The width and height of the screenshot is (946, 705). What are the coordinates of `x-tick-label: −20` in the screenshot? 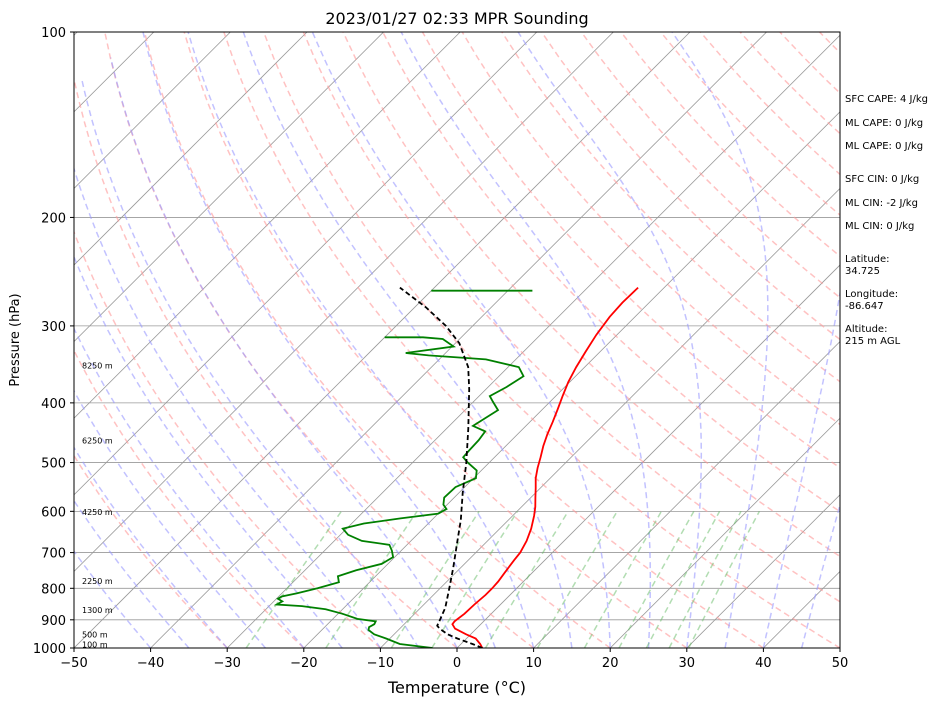 It's located at (303, 663).